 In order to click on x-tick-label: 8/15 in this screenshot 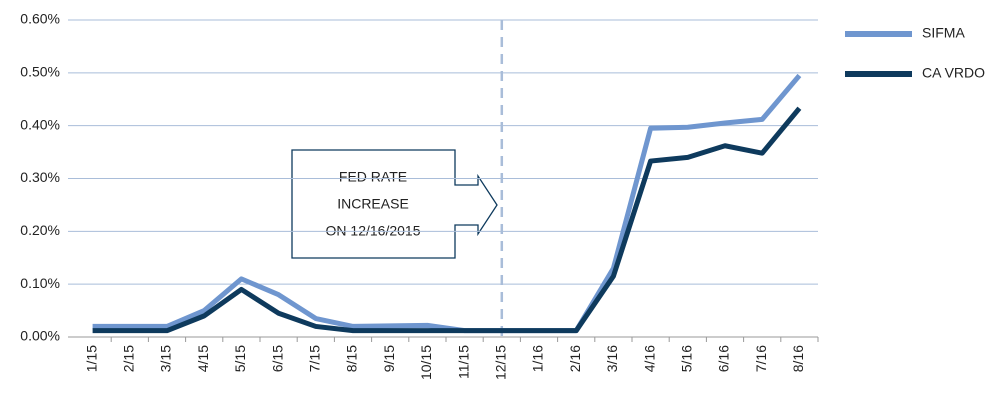, I will do `click(352, 358)`.